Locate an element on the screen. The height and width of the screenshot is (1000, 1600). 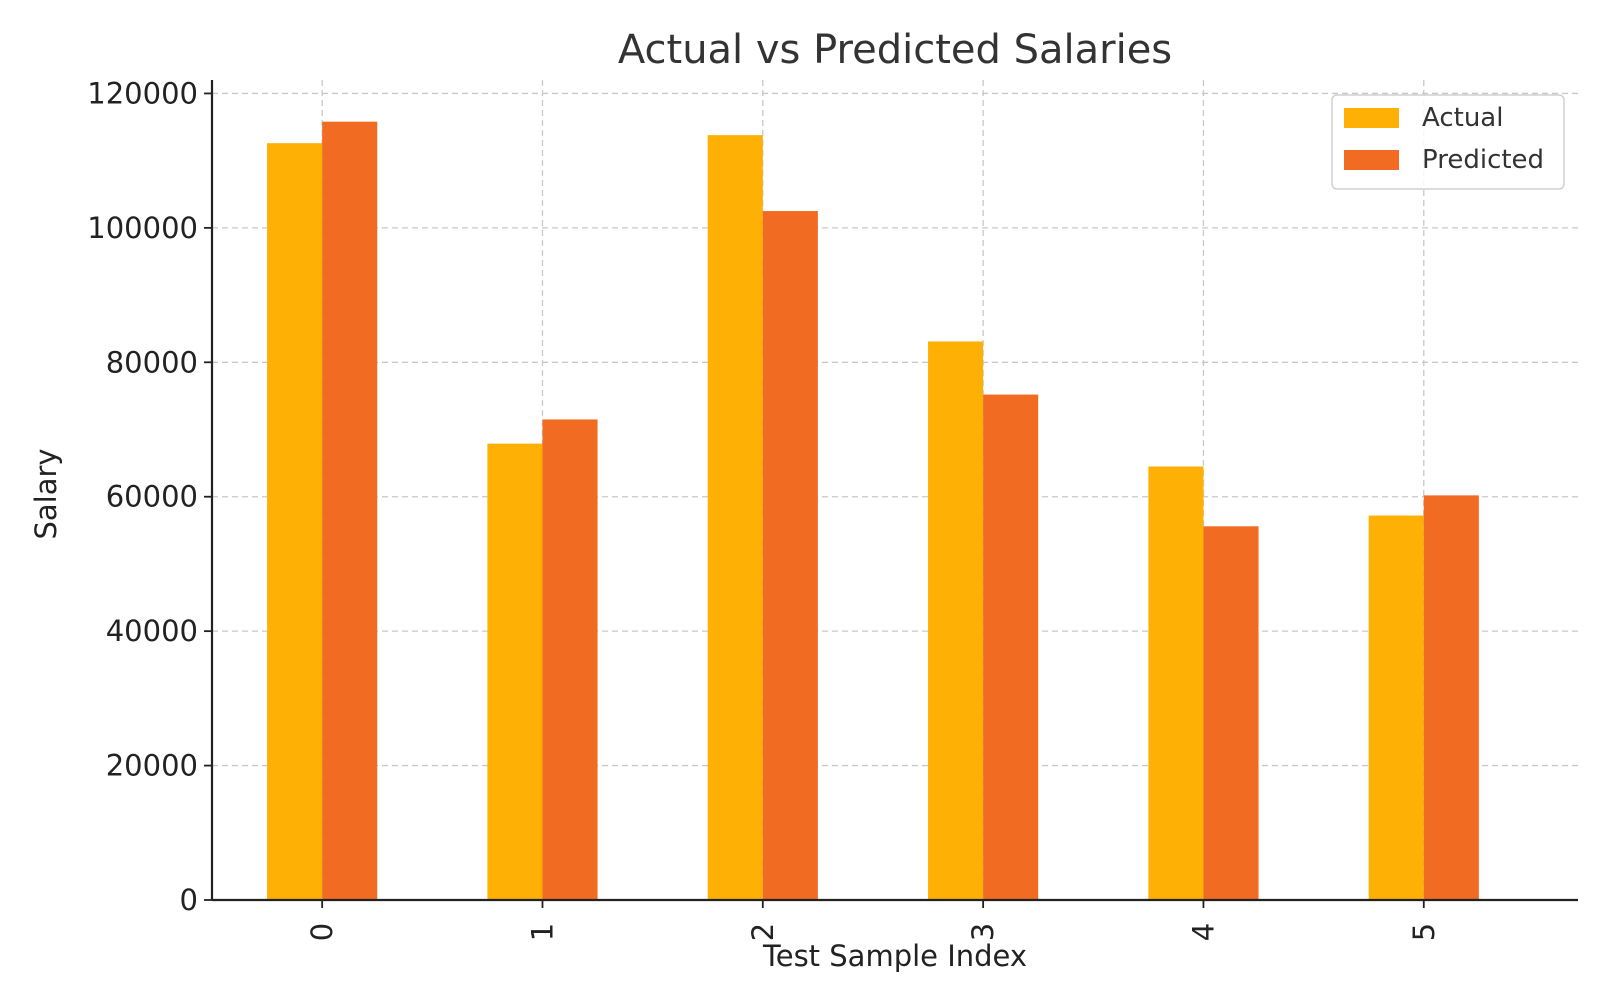
x-tick-label: 1 is located at coordinates (542, 932).